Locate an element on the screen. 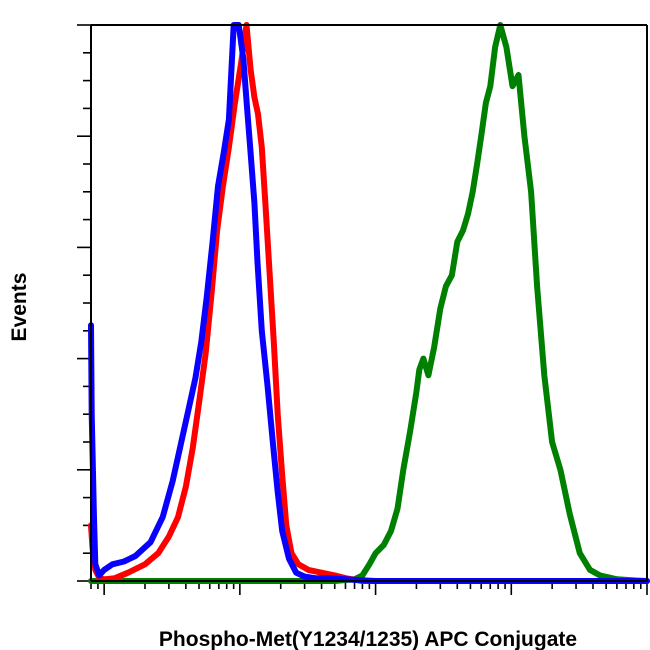 This screenshot has width=650, height=650. y-axis-label: Events is located at coordinates (19, 307).